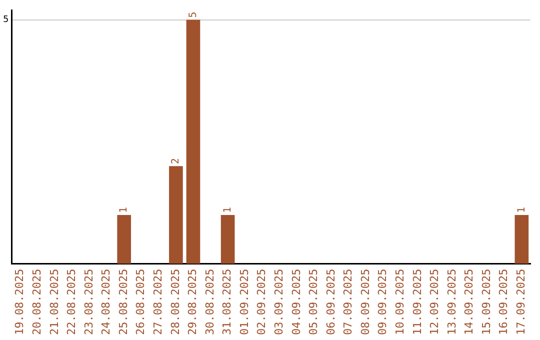 Image resolution: width=540 pixels, height=340 pixels. What do you see at coordinates (71, 302) in the screenshot?
I see `x-tick-label: 22.08.2025` at bounding box center [71, 302].